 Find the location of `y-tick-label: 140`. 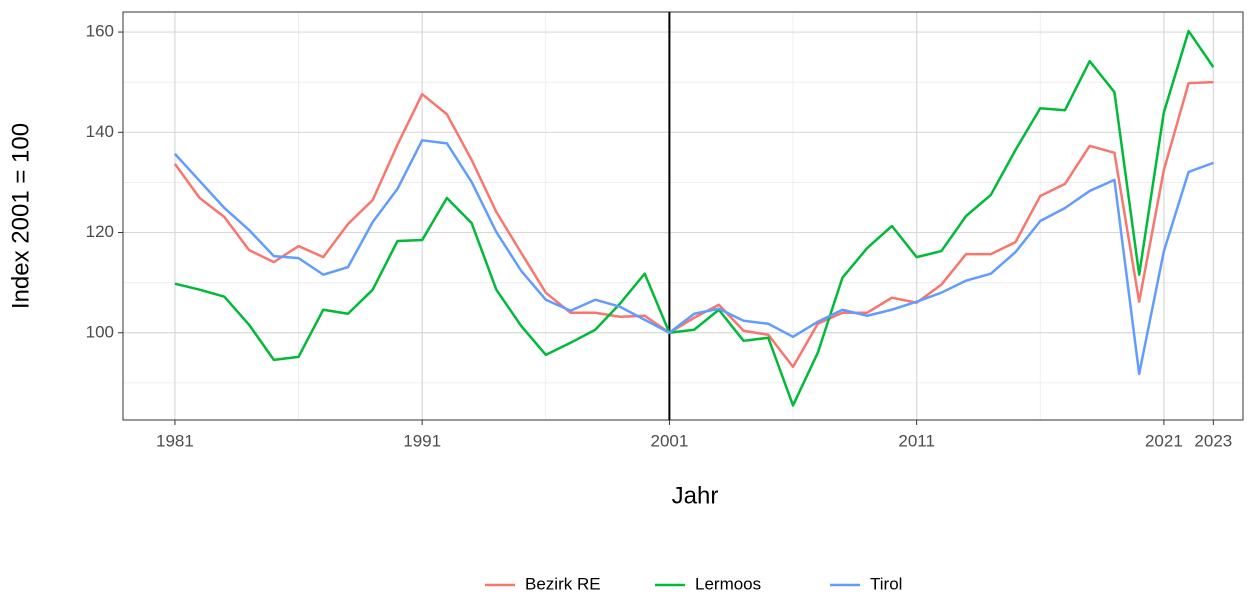

y-tick-label: 140 is located at coordinates (100, 131).